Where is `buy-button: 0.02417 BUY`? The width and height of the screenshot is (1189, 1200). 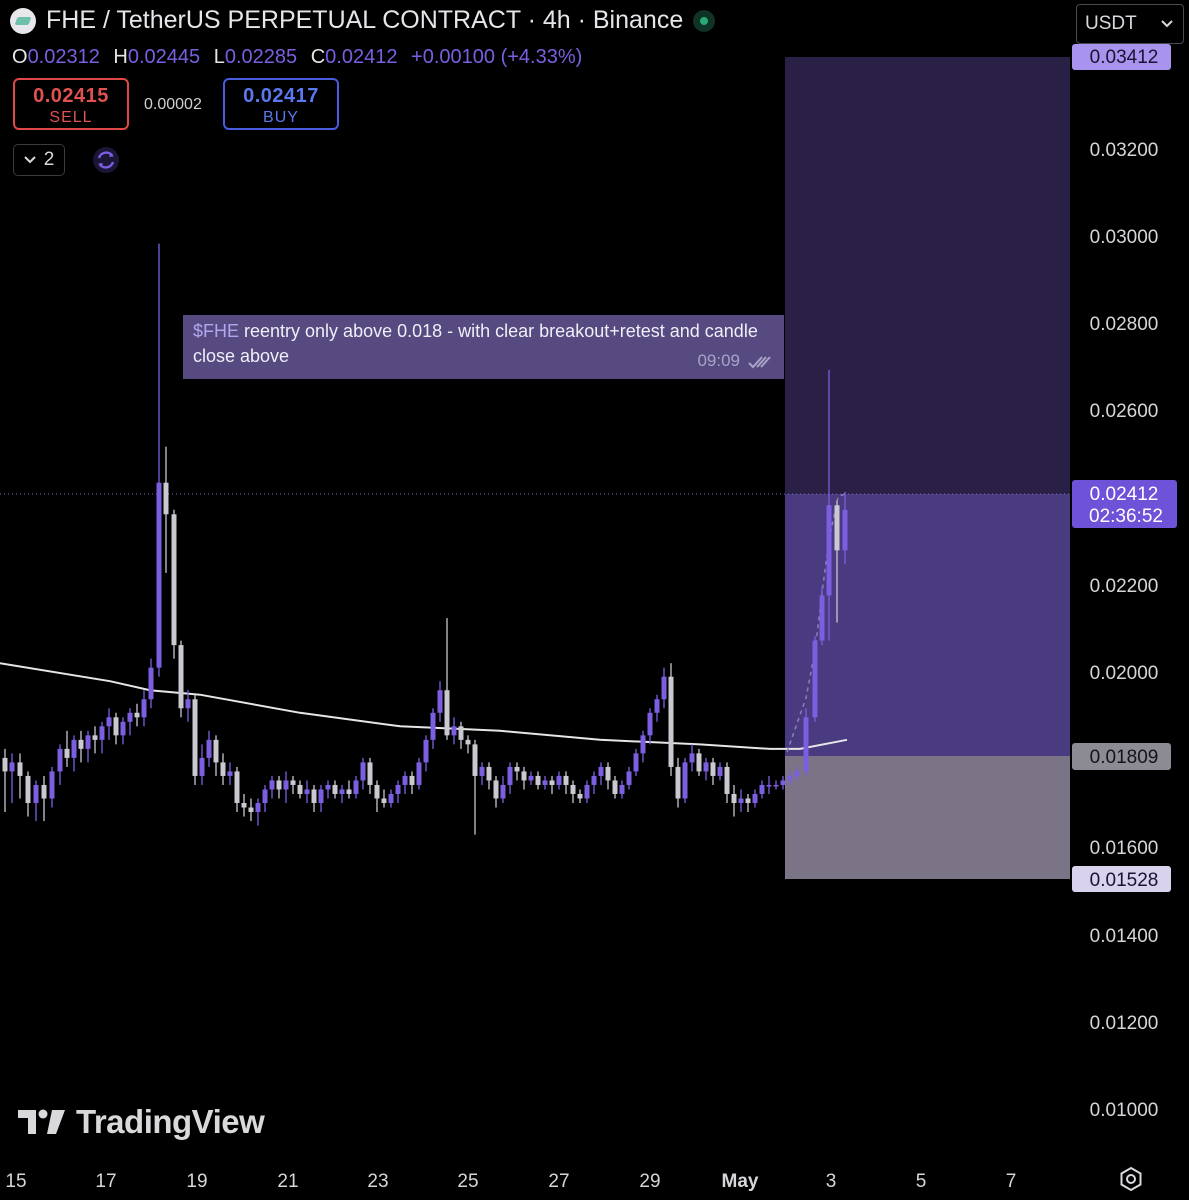
buy-button: 0.02417 BUY is located at coordinates (281, 104).